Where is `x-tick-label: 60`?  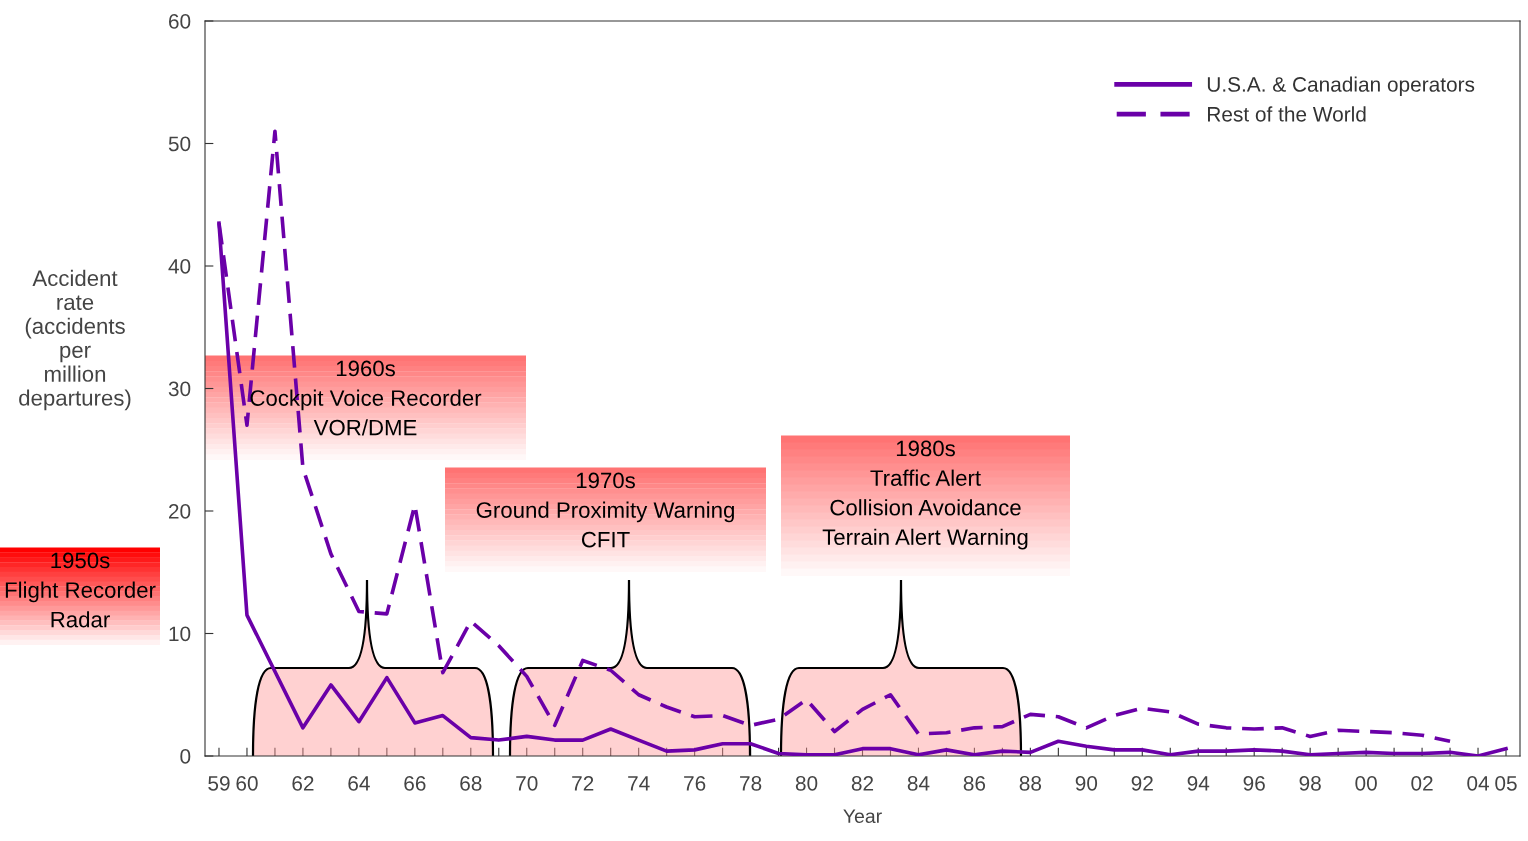 x-tick-label: 60 is located at coordinates (247, 783).